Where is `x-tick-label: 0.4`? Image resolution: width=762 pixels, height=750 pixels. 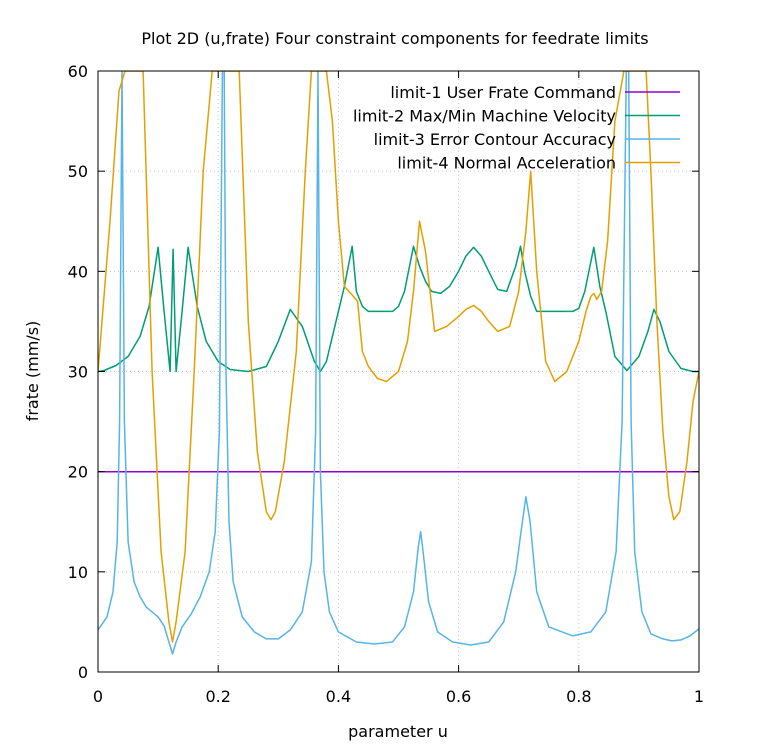
x-tick-label: 0.4 is located at coordinates (338, 696).